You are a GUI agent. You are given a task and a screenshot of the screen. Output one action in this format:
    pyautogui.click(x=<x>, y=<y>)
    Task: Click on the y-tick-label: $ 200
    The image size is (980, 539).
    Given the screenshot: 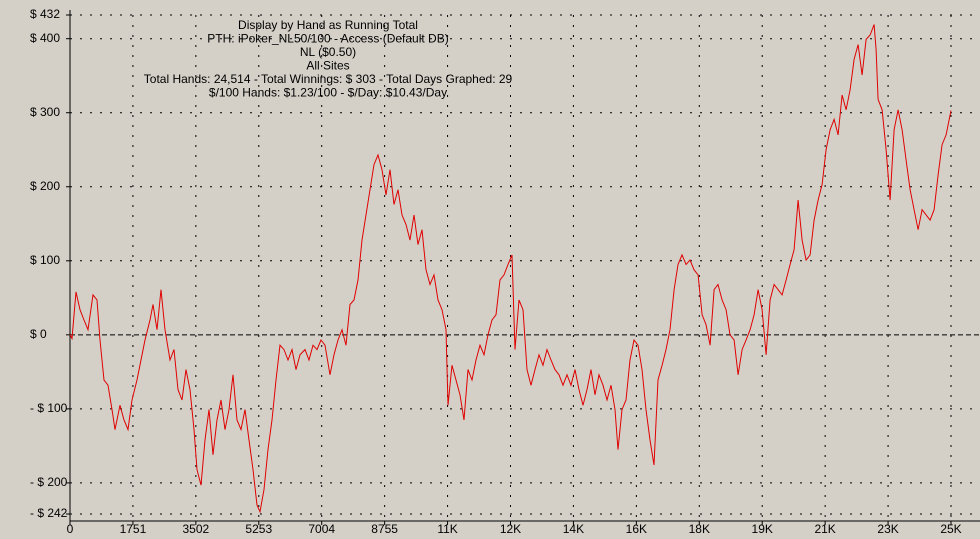 What is the action you would take?
    pyautogui.click(x=45, y=186)
    